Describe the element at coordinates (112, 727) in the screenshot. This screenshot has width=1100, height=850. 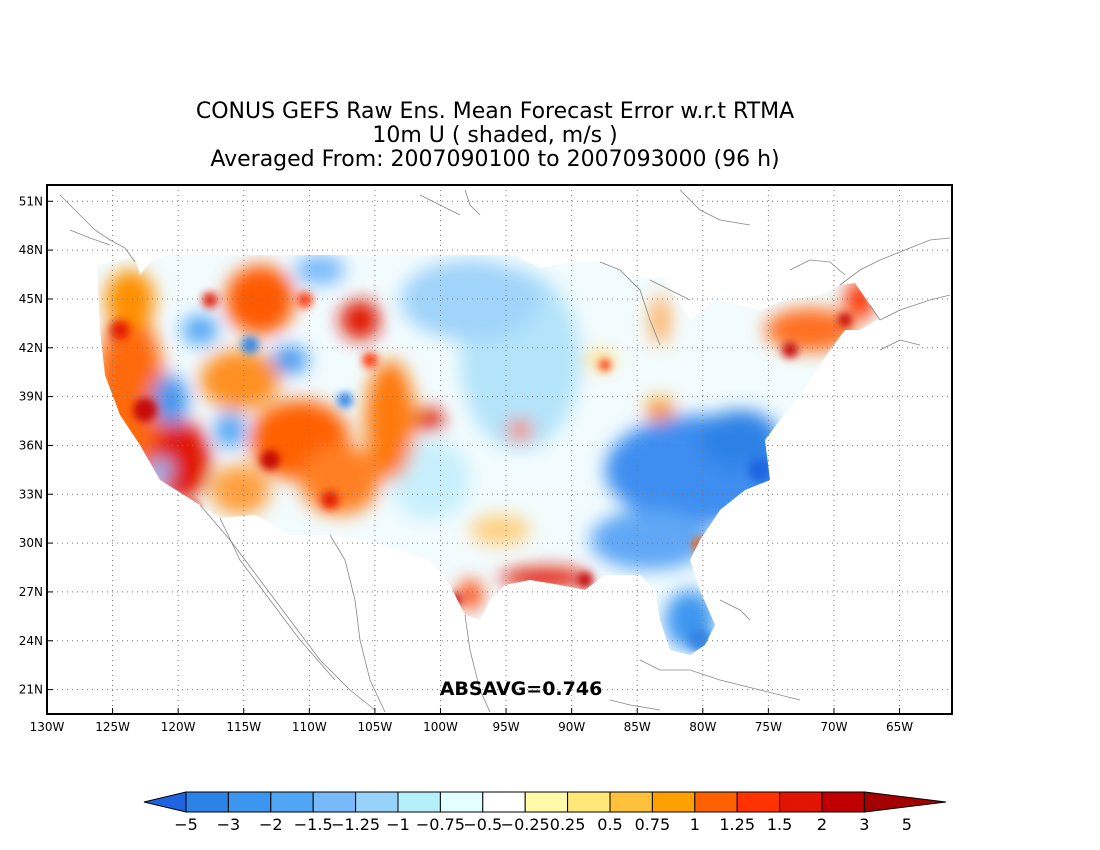
I see `lon-tick-label: 125W` at that location.